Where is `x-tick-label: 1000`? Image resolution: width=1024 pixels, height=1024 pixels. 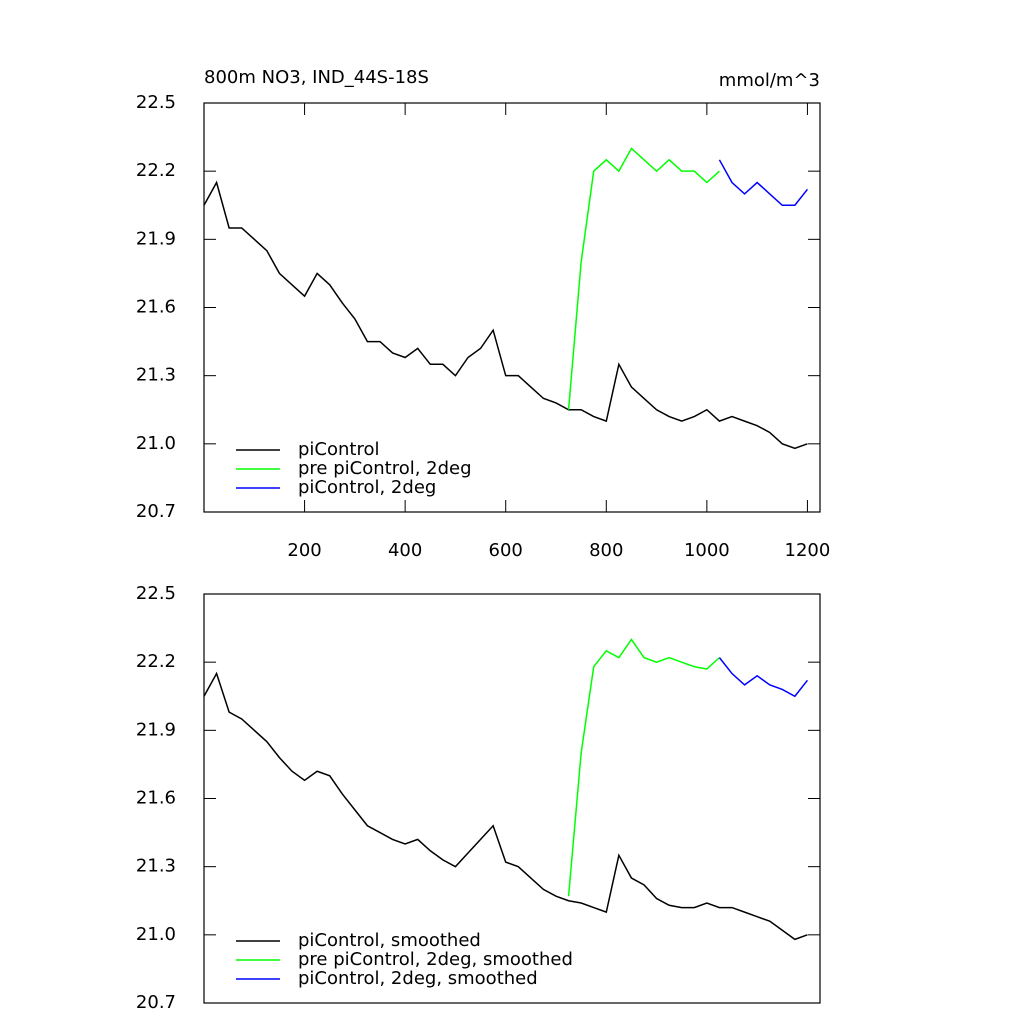
x-tick-label: 1000 is located at coordinates (707, 550).